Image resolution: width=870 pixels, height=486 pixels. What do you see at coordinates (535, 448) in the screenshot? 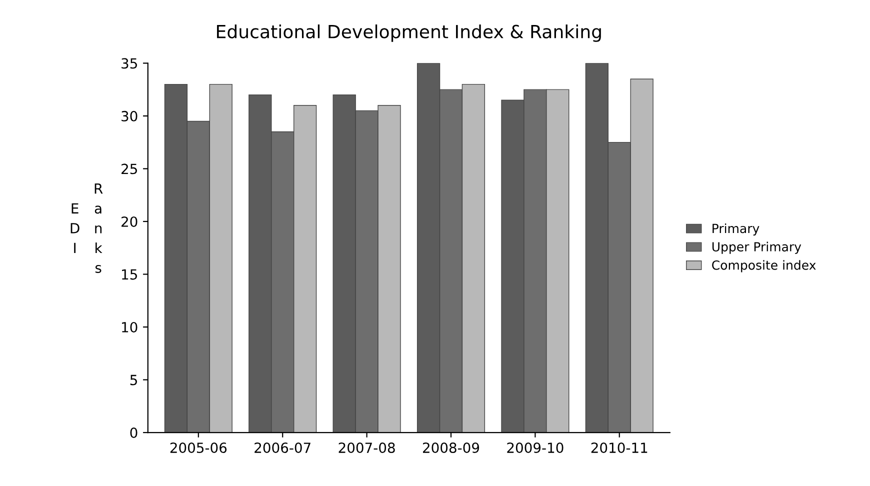
I see `x-tick-label: 2009-10` at bounding box center [535, 448].